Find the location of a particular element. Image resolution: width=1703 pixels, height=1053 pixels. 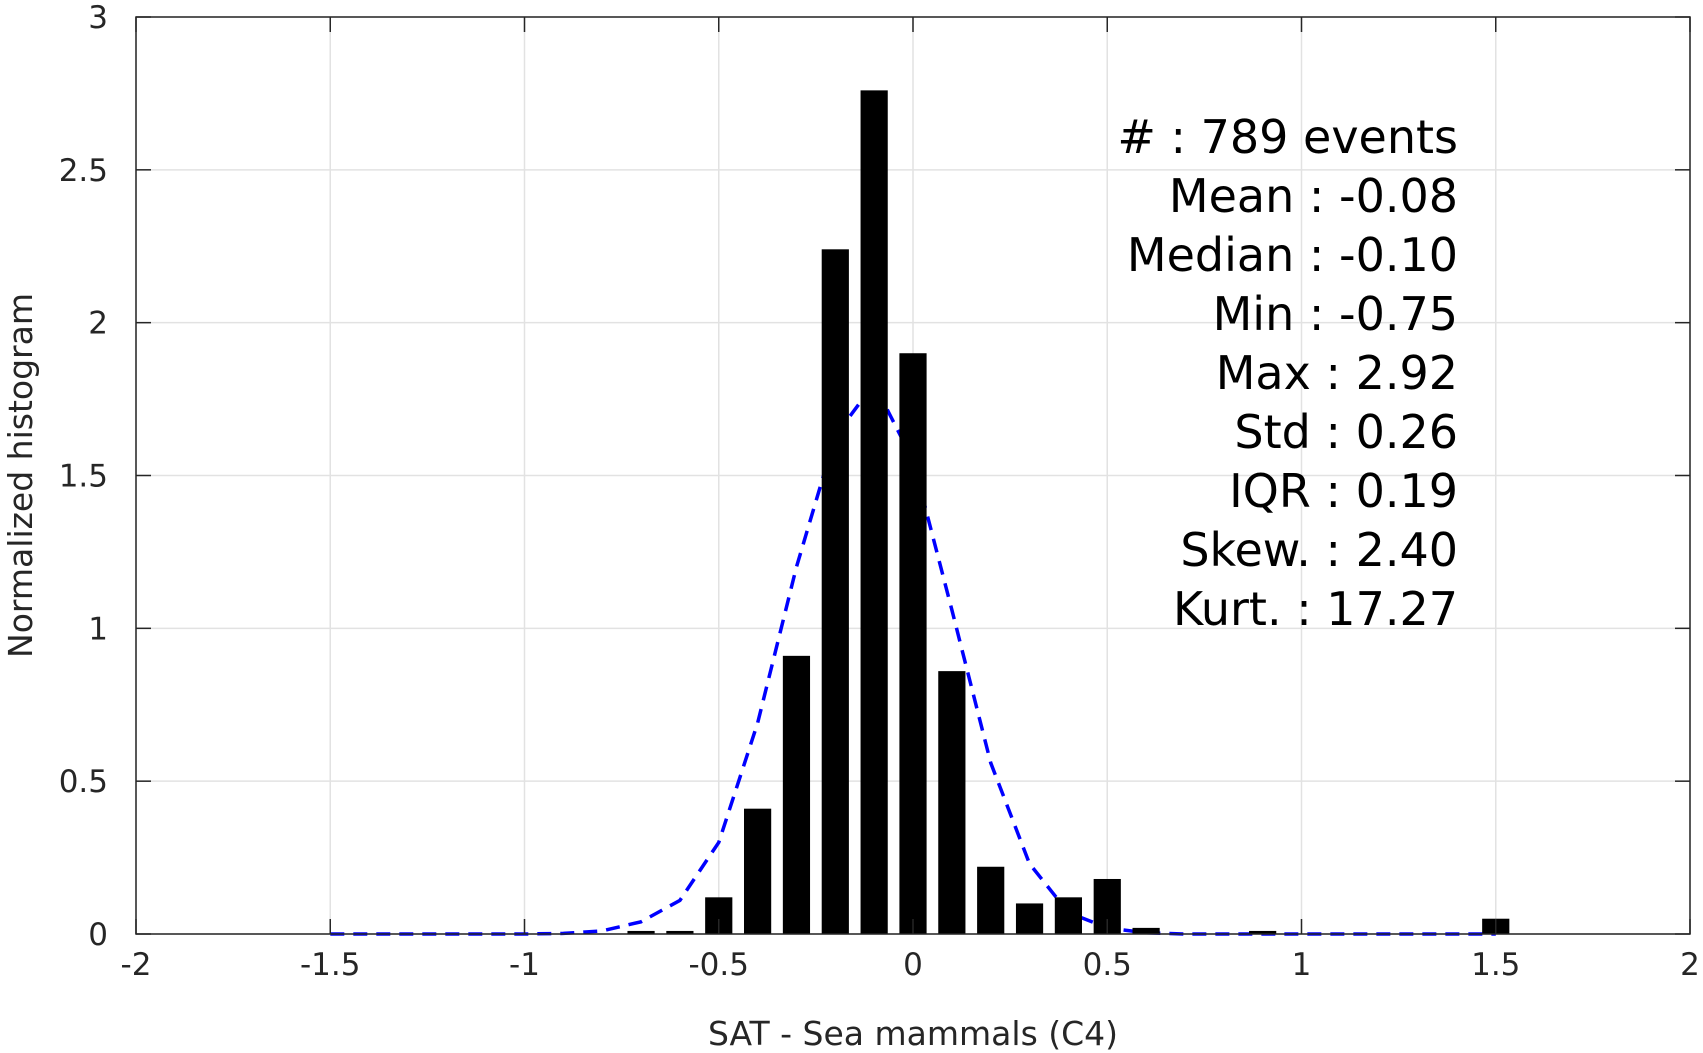

x-tick-label: 2 is located at coordinates (1690, 965).